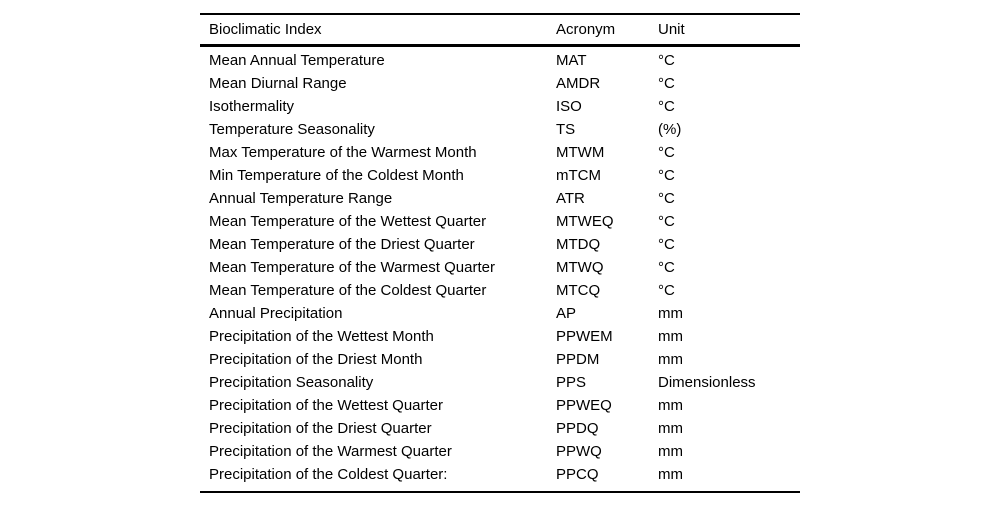 Image resolution: width=1000 pixels, height=507 pixels. What do you see at coordinates (577, 428) in the screenshot?
I see `acronym-cell: PPDQ` at bounding box center [577, 428].